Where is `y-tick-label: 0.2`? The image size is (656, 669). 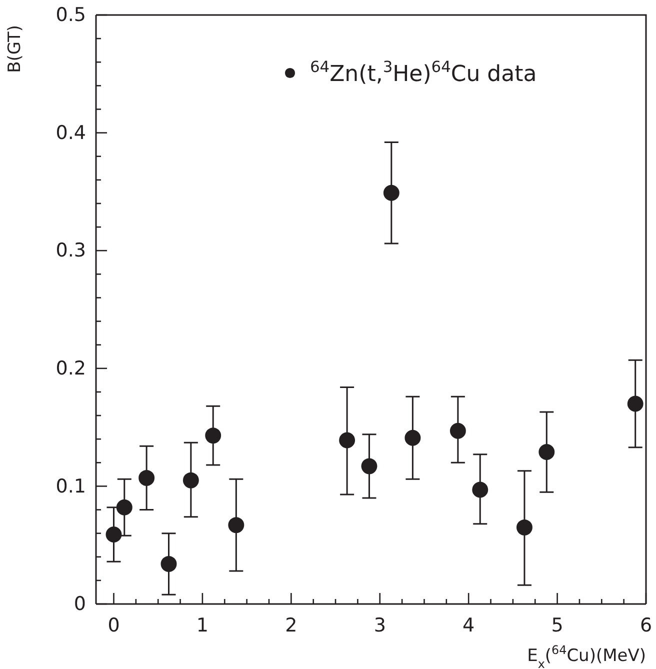
y-tick-label: 0.2 is located at coordinates (71, 368).